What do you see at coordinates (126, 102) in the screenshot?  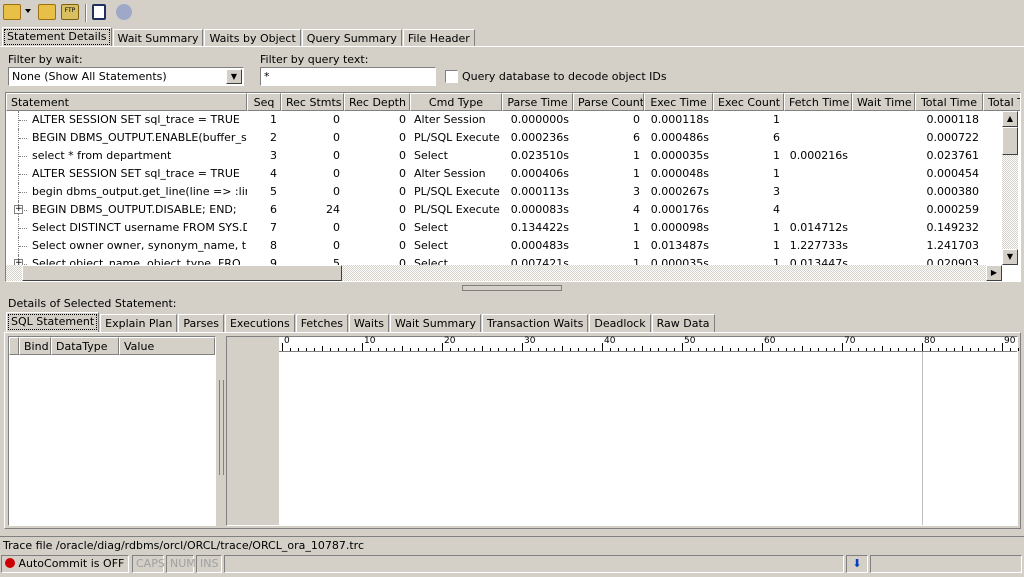 I see `column-header: Statement` at bounding box center [126, 102].